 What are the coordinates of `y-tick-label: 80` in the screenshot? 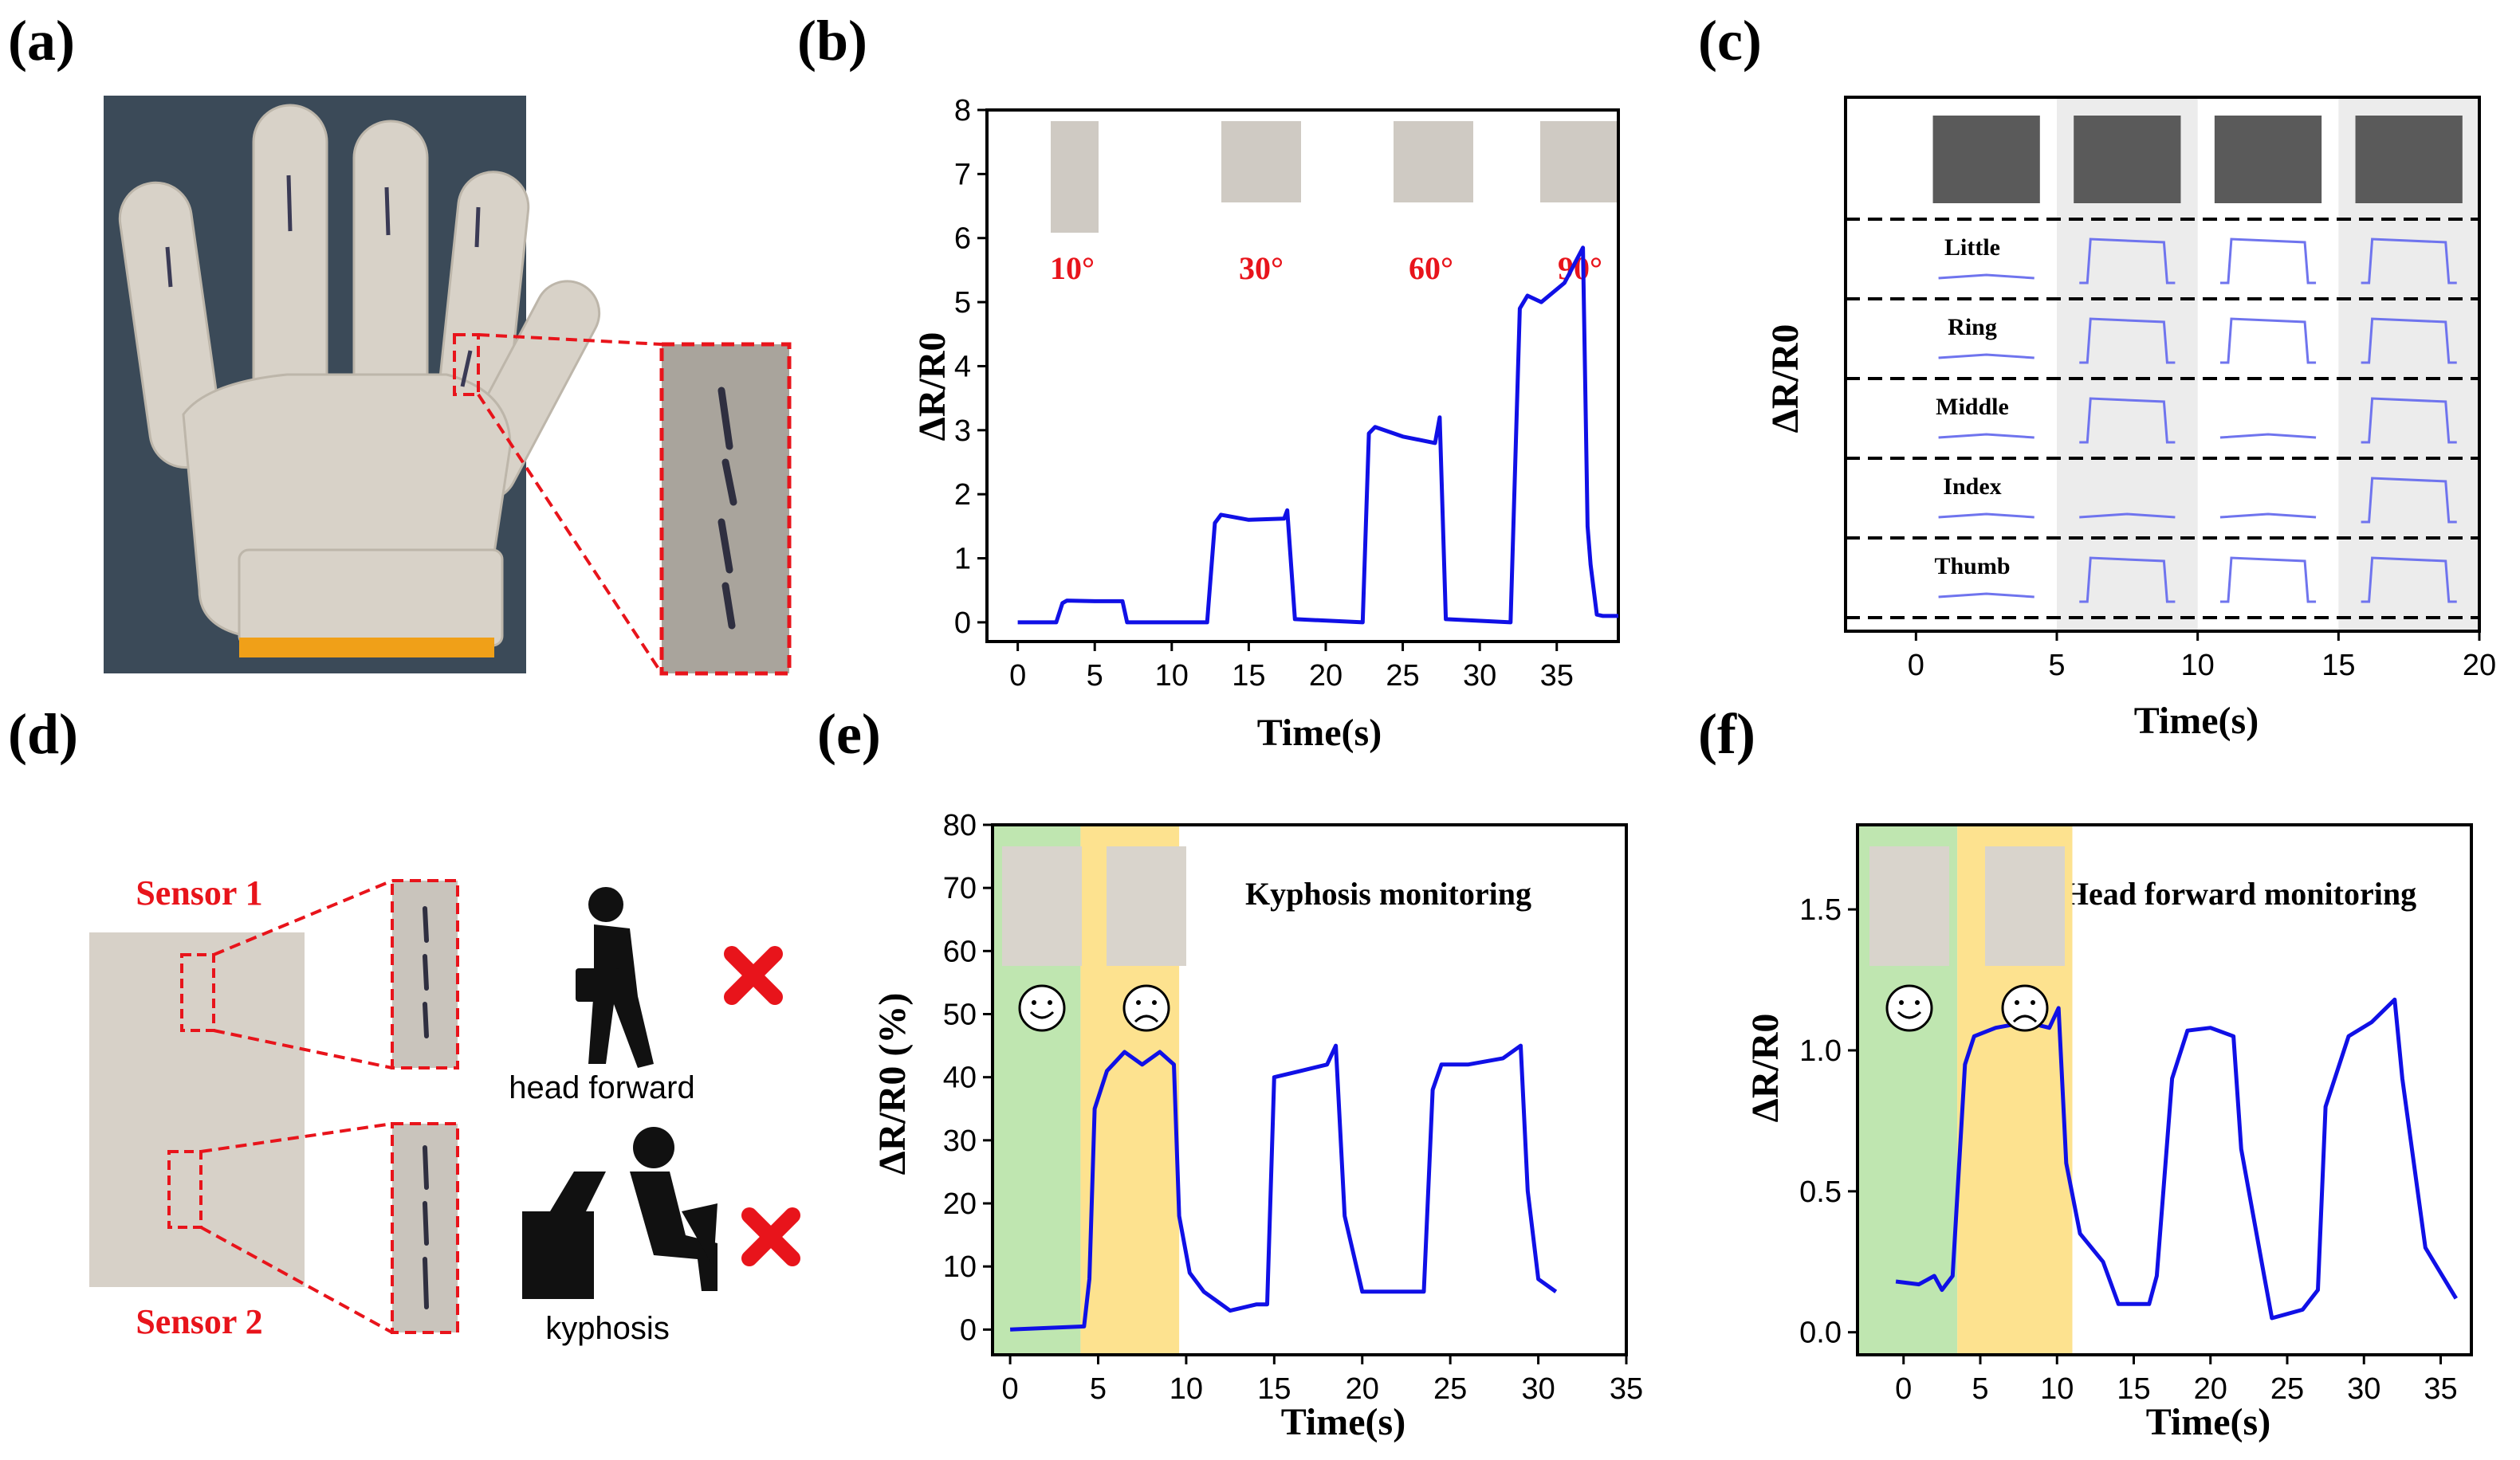 It's located at (960, 825).